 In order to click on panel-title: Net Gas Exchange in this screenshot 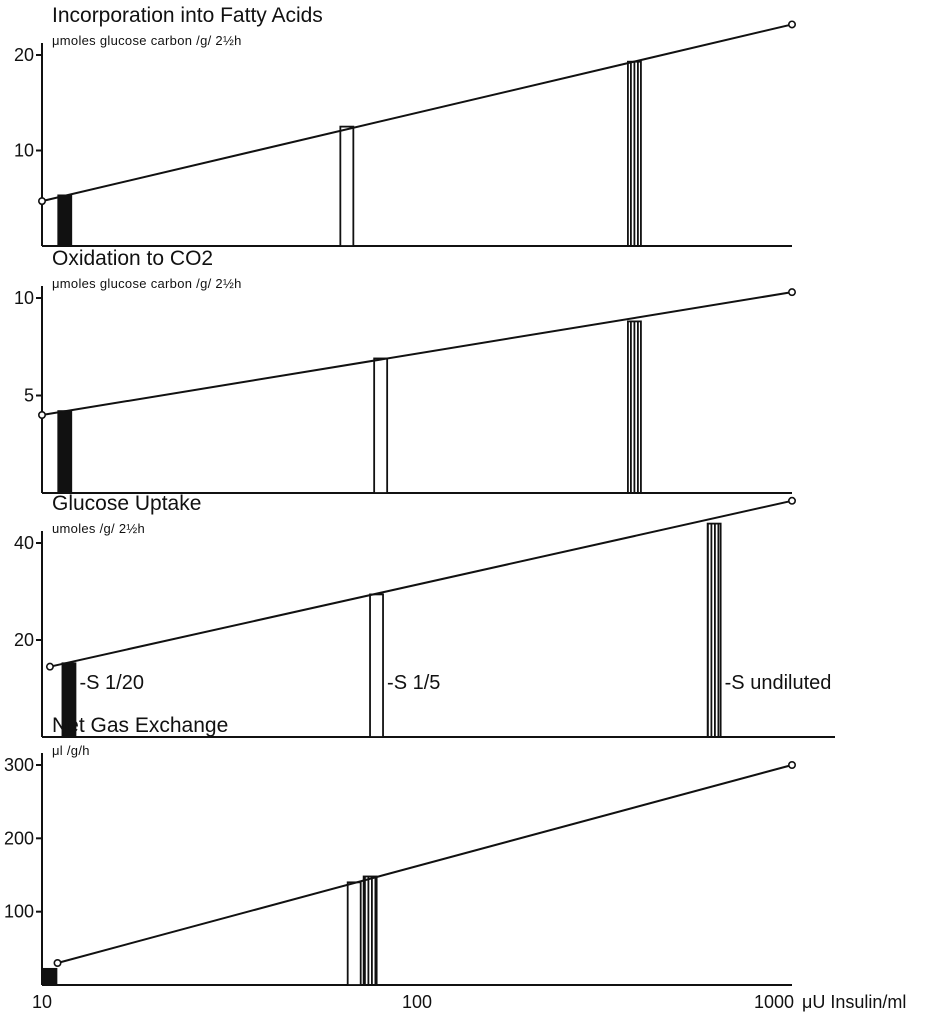, I will do `click(140, 725)`.